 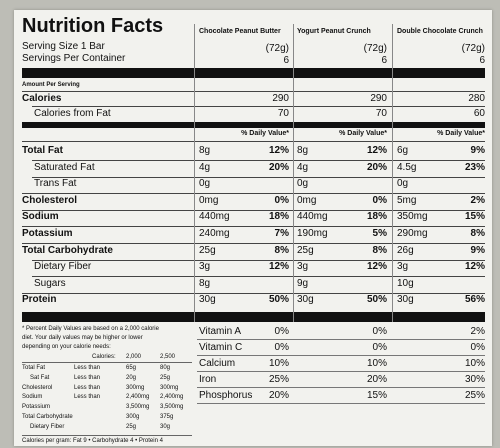 I want to click on nutrient-daily-value: 20%, so click(x=376, y=167).